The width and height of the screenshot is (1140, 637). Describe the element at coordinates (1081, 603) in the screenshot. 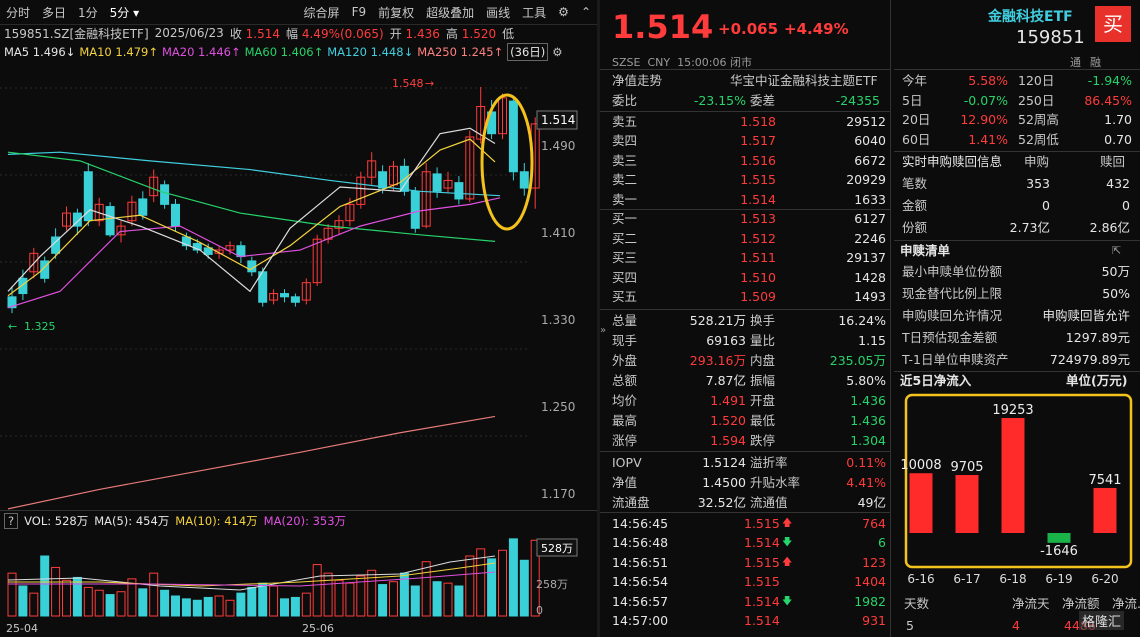

I see `netflow-footer-3: 净流额` at that location.